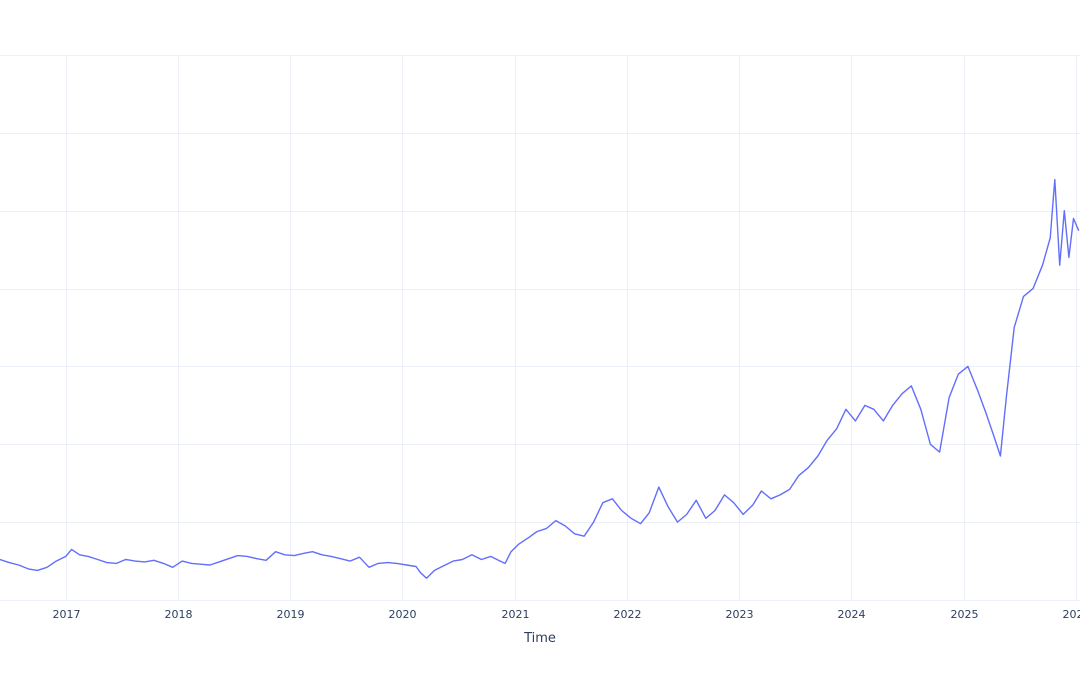 The image size is (1080, 675). What do you see at coordinates (628, 614) in the screenshot?
I see `x-tick-label: 2022` at bounding box center [628, 614].